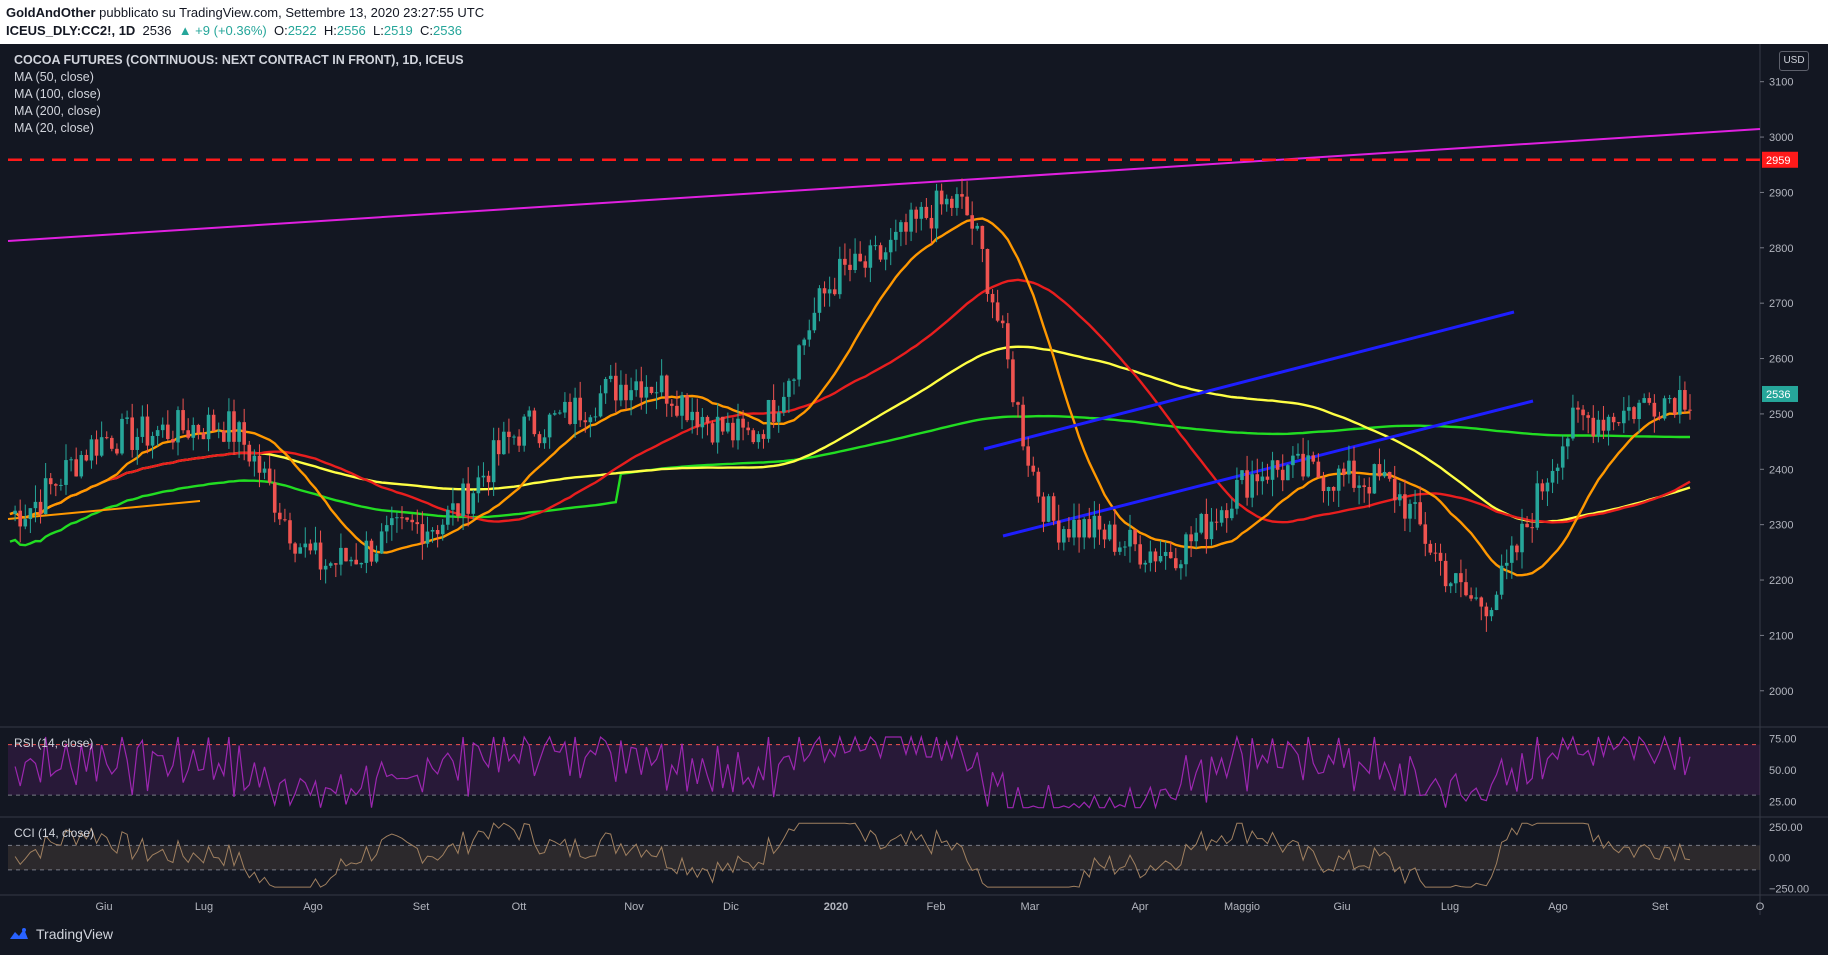  What do you see at coordinates (849, 480) in the screenshot?
I see `ma200-line` at bounding box center [849, 480].